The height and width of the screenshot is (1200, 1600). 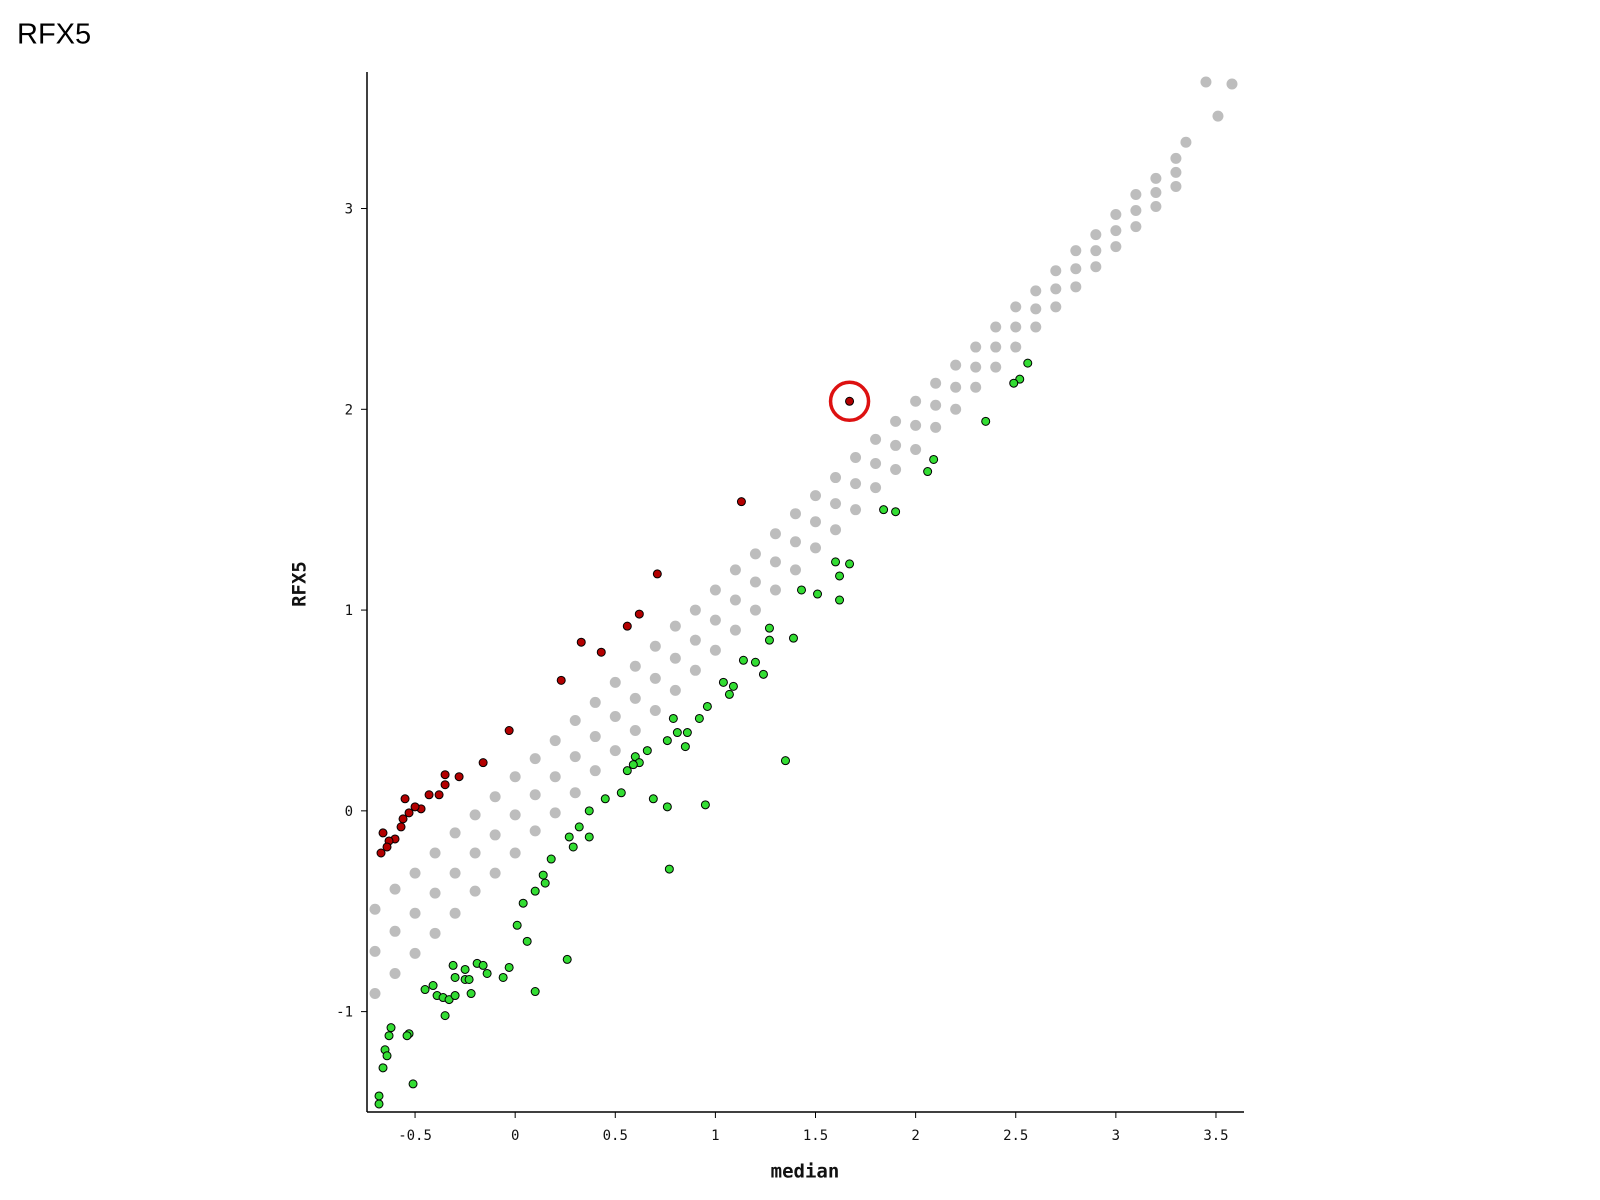 I want to click on highlight-ring, so click(x=849, y=401).